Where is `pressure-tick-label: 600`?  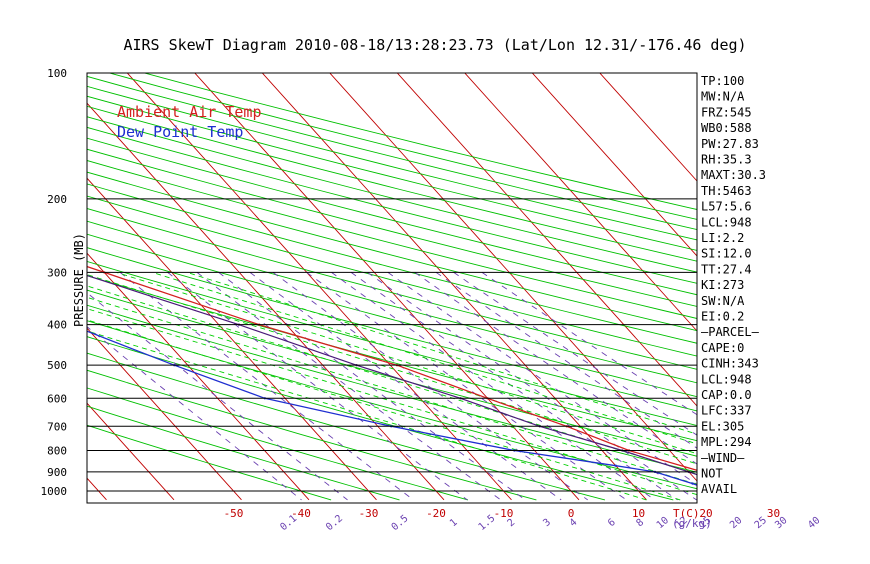
pressure-tick-label: 600 is located at coordinates (57, 398).